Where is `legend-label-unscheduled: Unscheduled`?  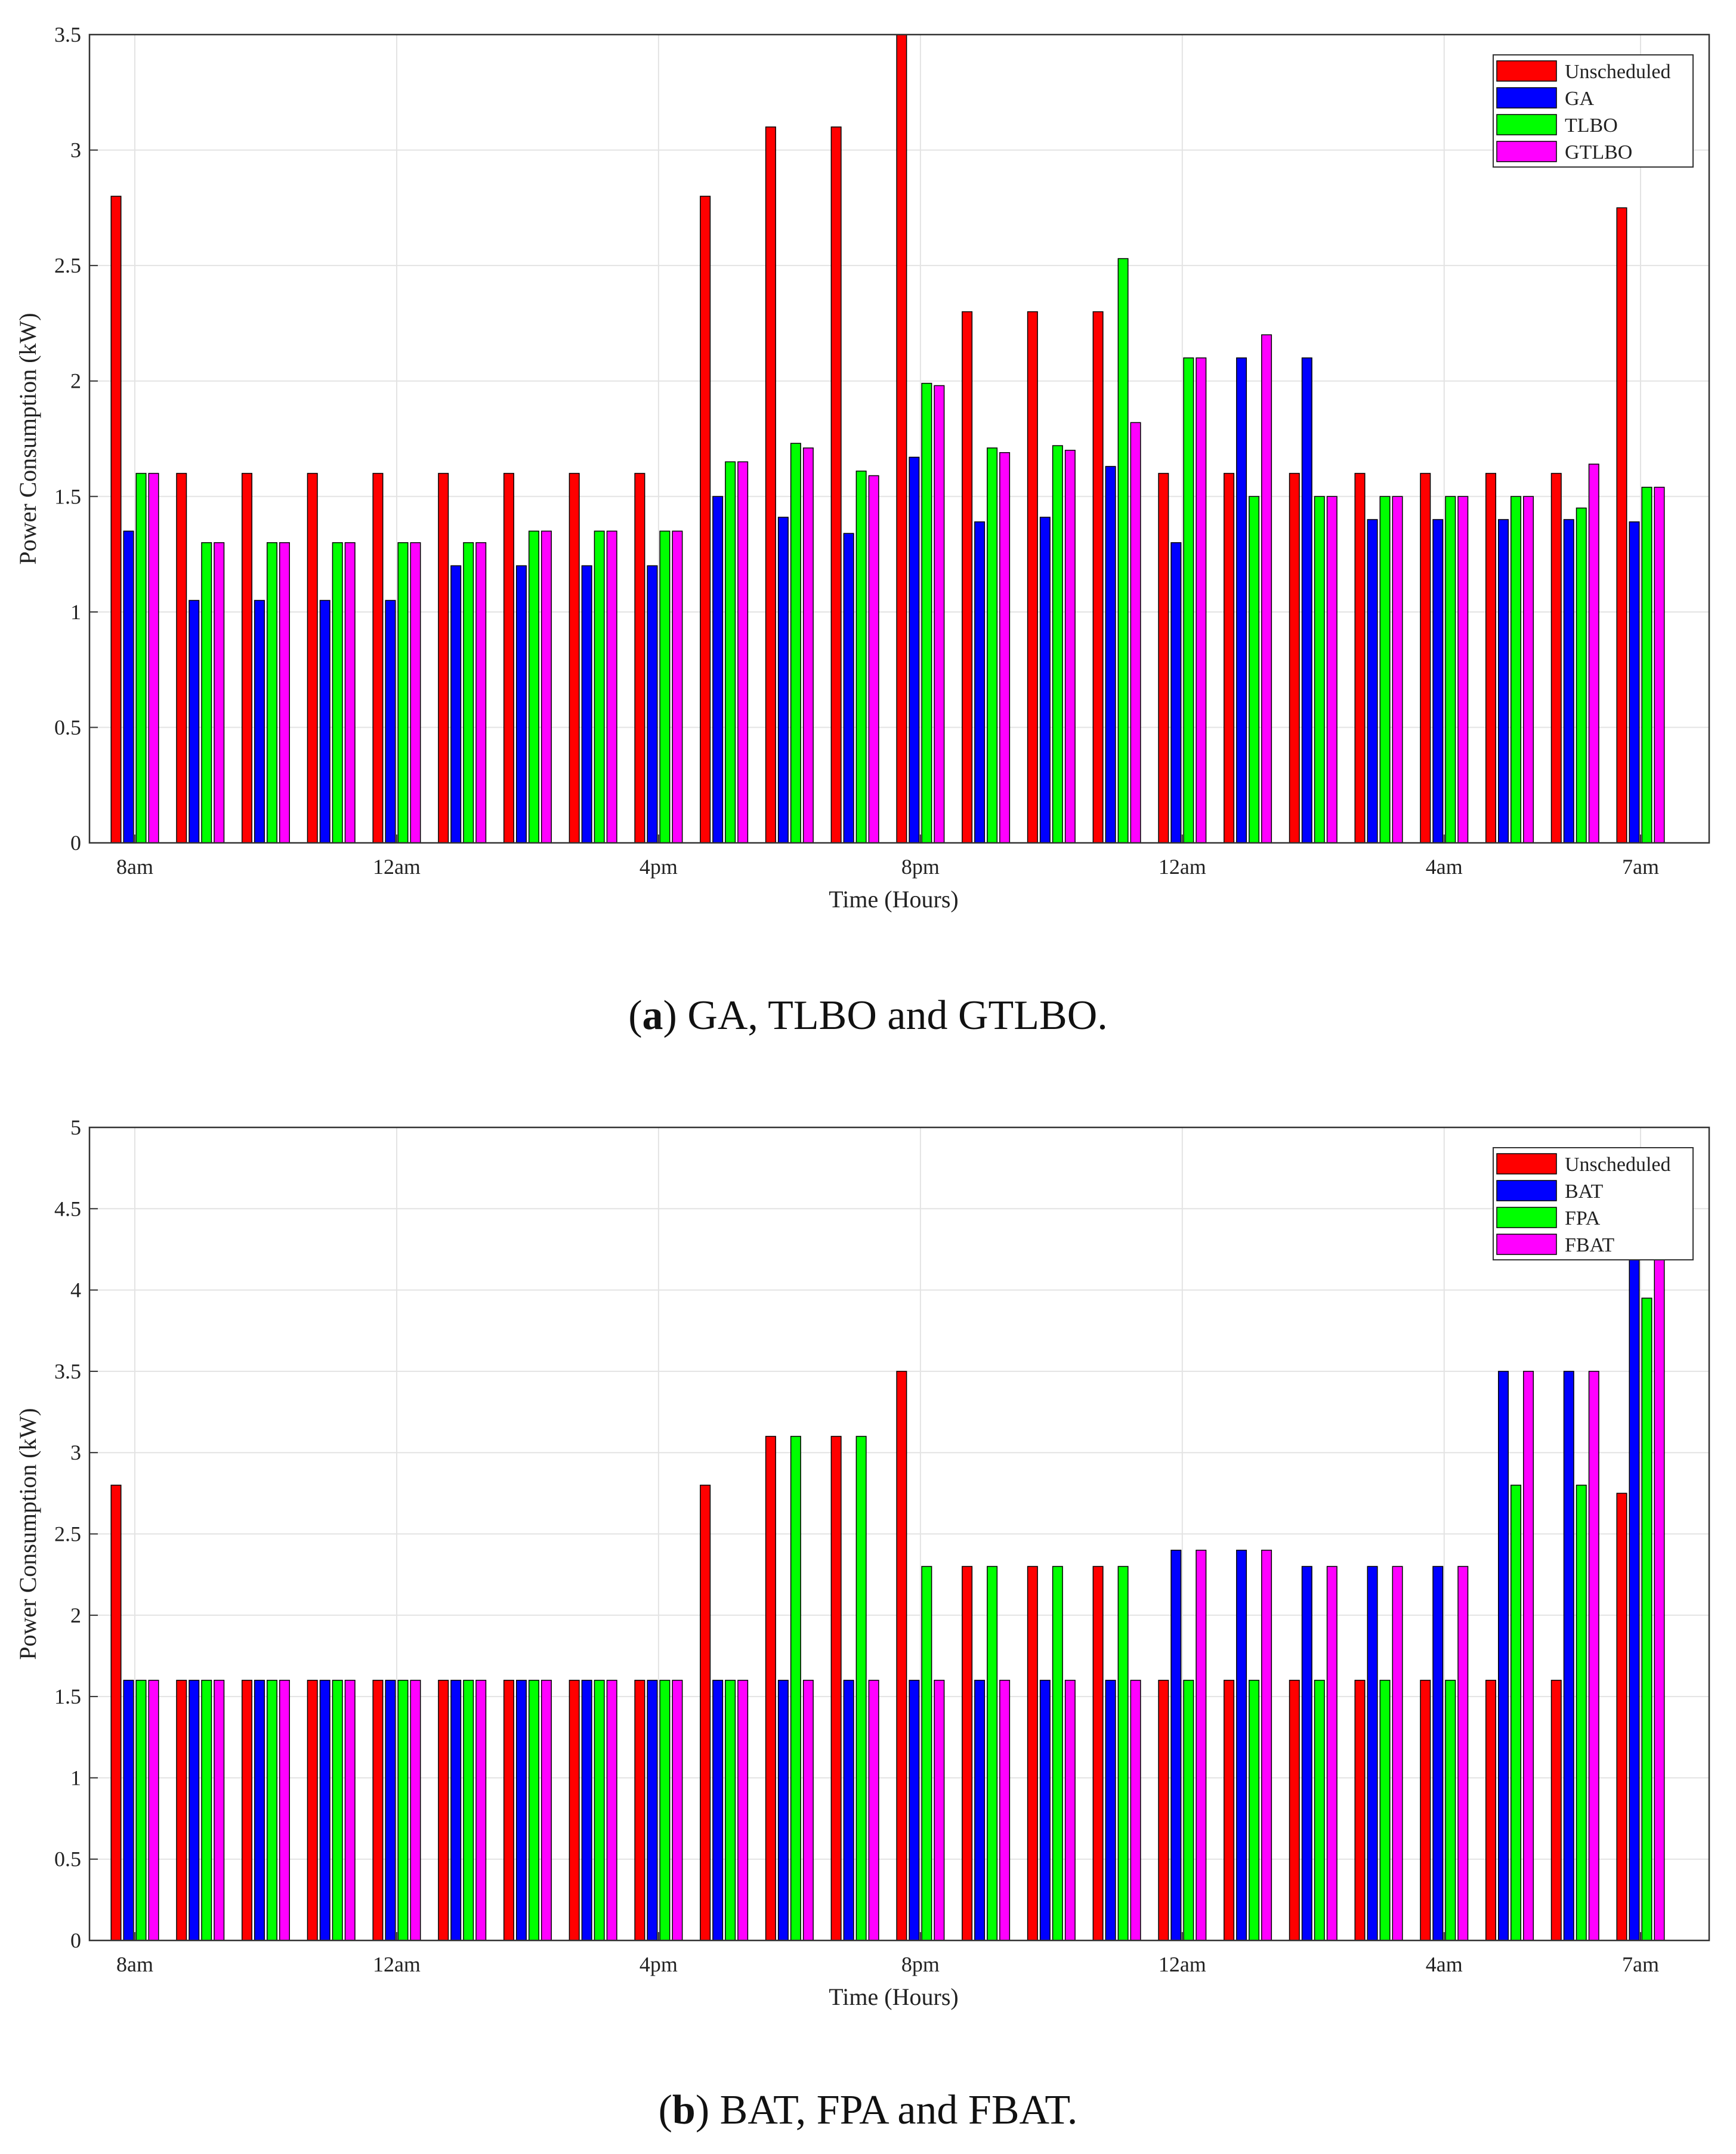 legend-label-unscheduled: Unscheduled is located at coordinates (1618, 72).